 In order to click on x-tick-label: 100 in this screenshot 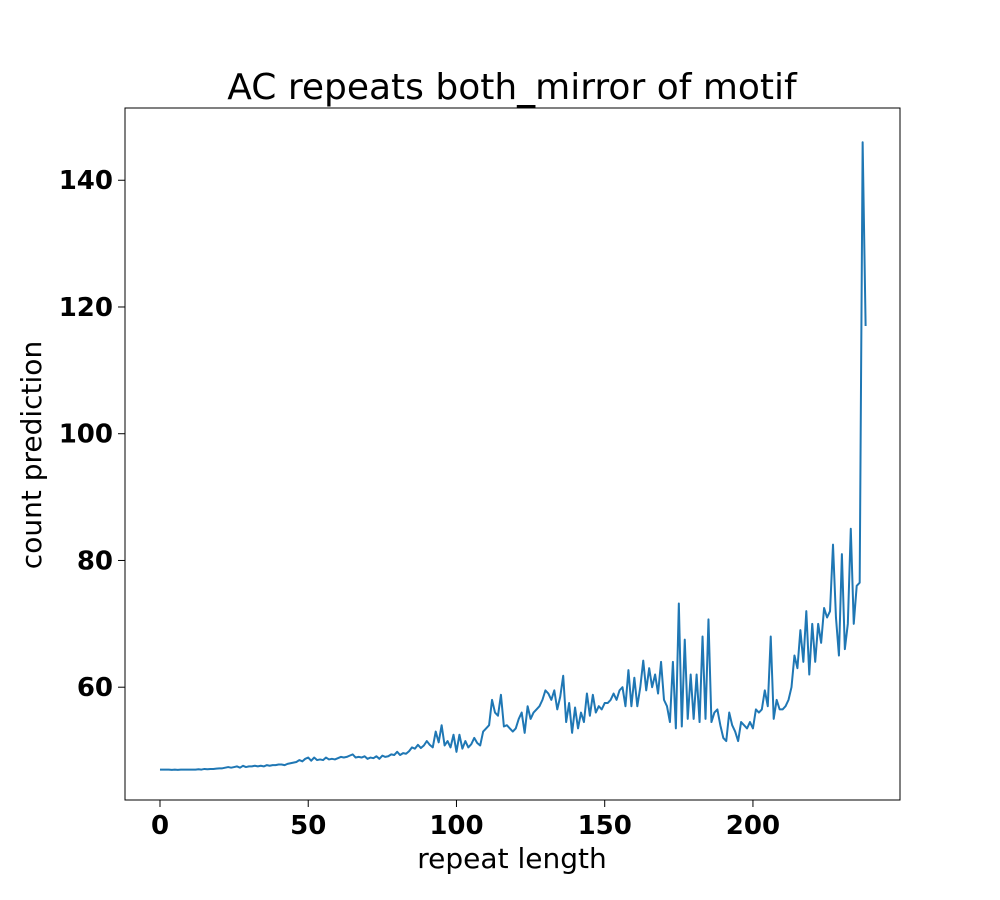, I will do `click(456, 826)`.